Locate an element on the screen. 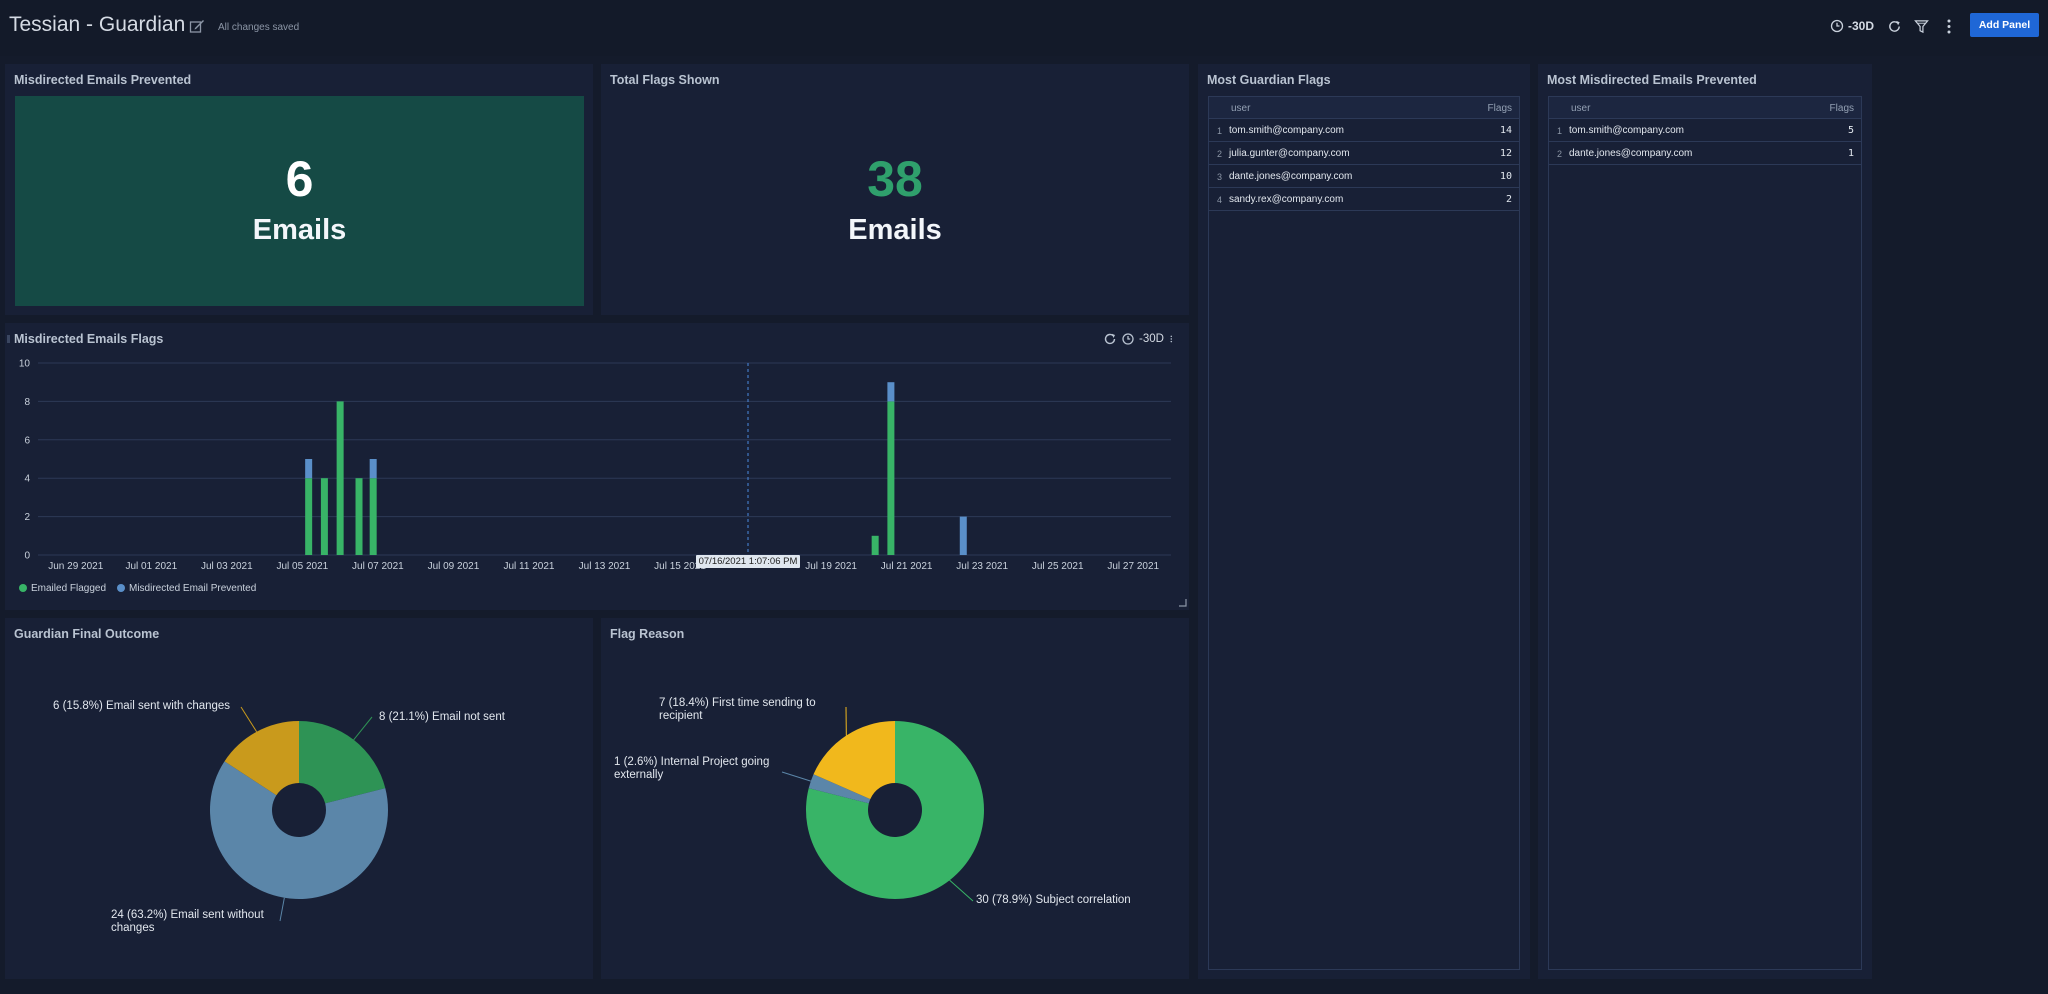 The width and height of the screenshot is (2048, 994). dashboard-title: Tessian - Guardian is located at coordinates (97, 24).